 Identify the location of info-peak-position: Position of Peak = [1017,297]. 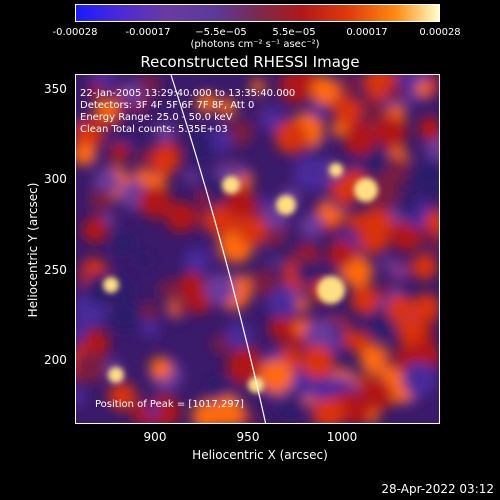
(169, 404).